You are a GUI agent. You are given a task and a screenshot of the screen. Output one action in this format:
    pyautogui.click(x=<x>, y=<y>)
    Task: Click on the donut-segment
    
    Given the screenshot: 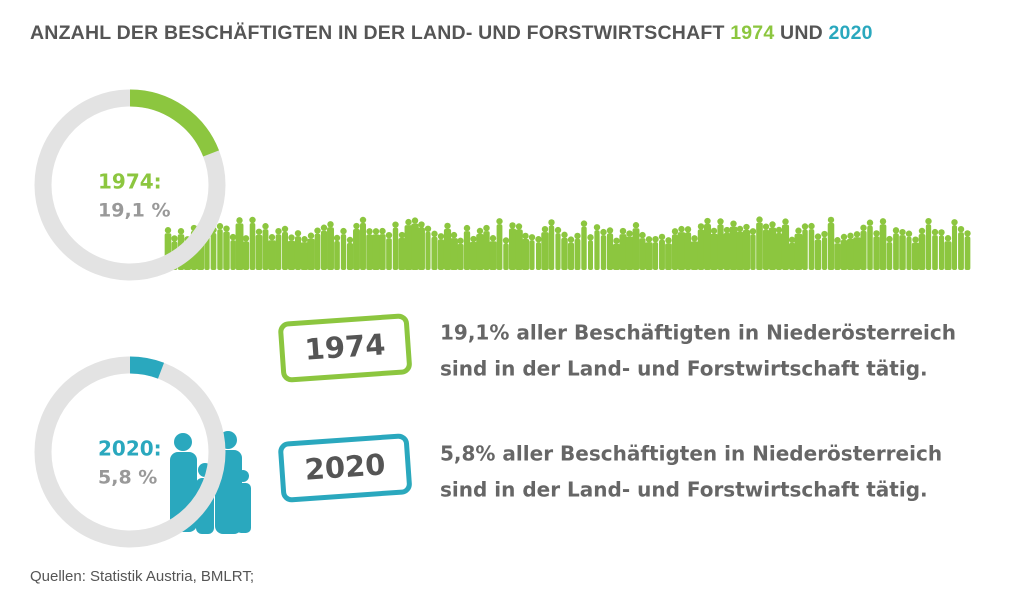 What is the action you would take?
    pyautogui.click(x=174, y=123)
    